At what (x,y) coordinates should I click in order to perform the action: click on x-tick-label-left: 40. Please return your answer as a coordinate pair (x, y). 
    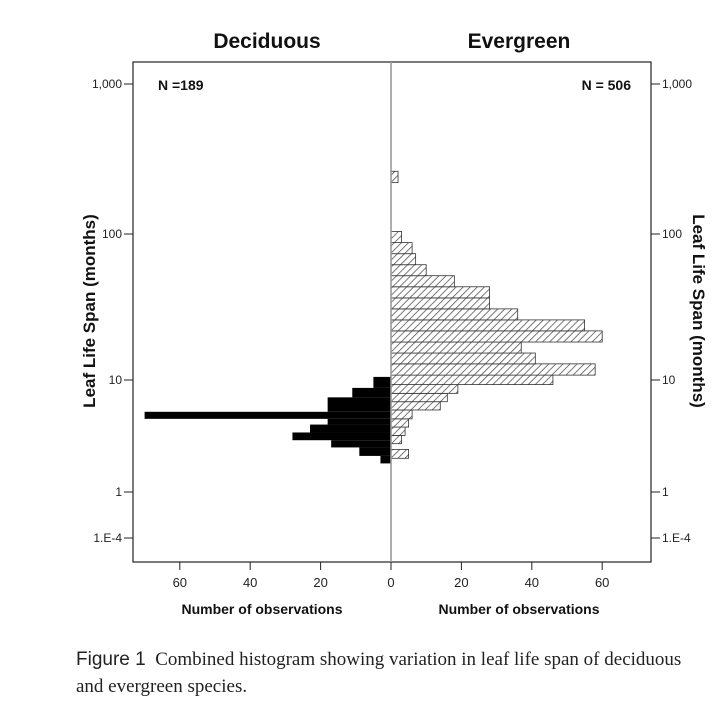
    Looking at the image, I should click on (250, 582).